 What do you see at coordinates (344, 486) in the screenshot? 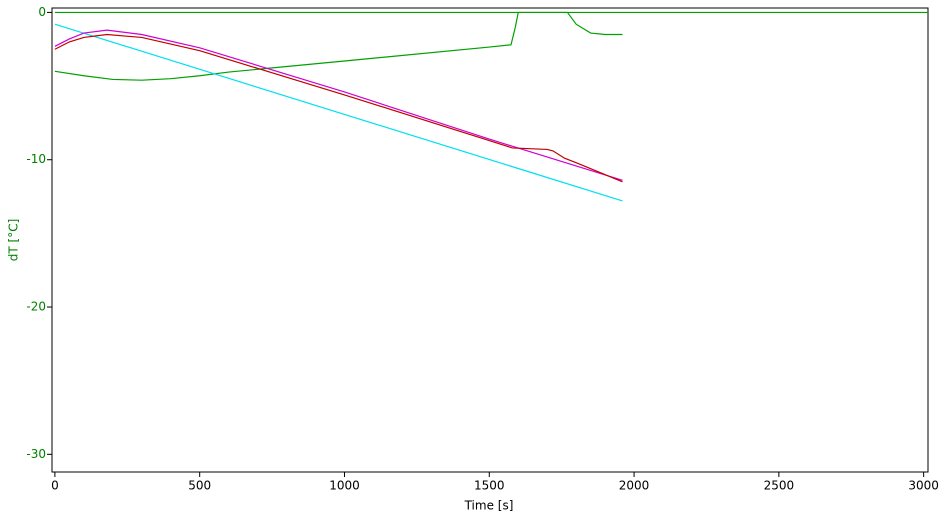
I see `x-tick-label: 1000` at bounding box center [344, 486].